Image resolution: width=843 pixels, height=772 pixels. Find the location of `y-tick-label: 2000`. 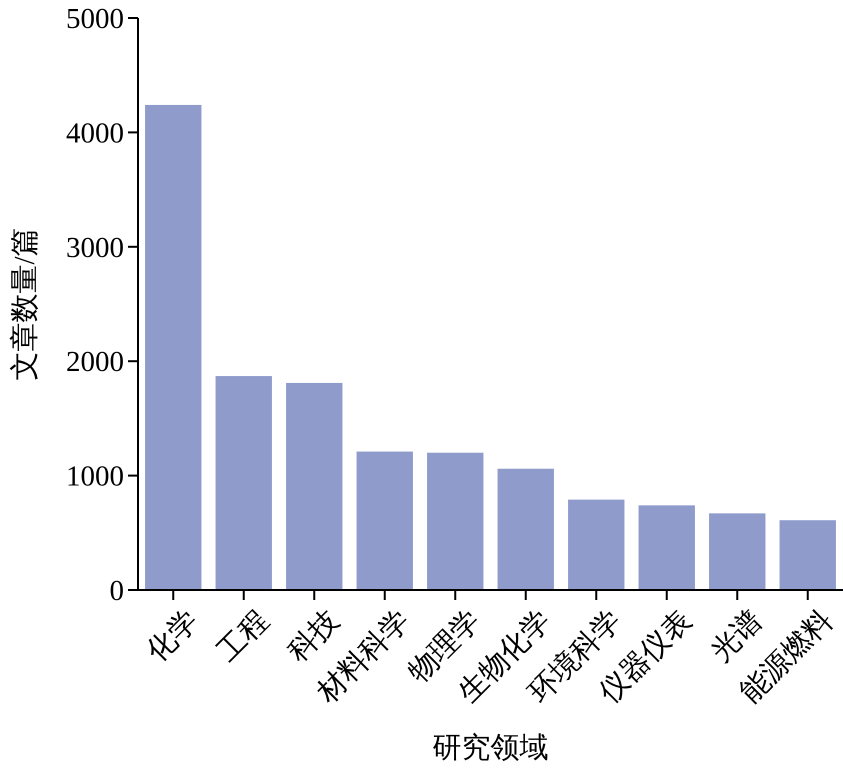

y-tick-label: 2000 is located at coordinates (95, 362).